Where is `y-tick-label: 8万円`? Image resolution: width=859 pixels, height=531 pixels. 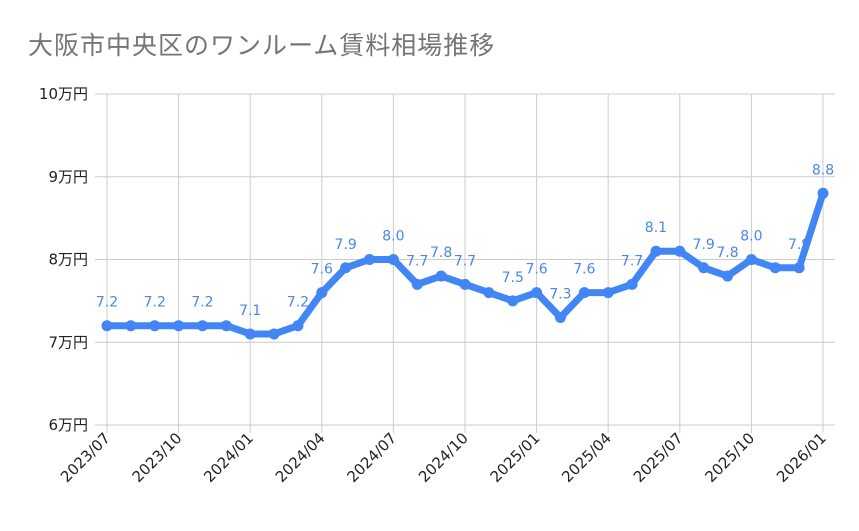 y-tick-label: 8万円 is located at coordinates (68, 260).